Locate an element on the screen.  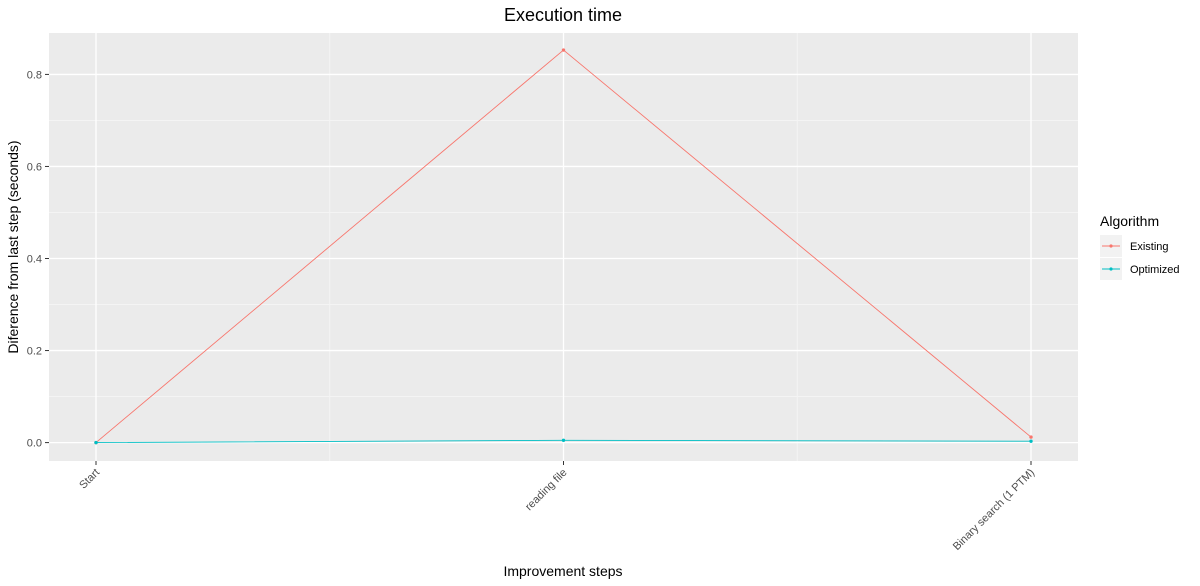
y-tick-label: 0.6 is located at coordinates (34, 167).